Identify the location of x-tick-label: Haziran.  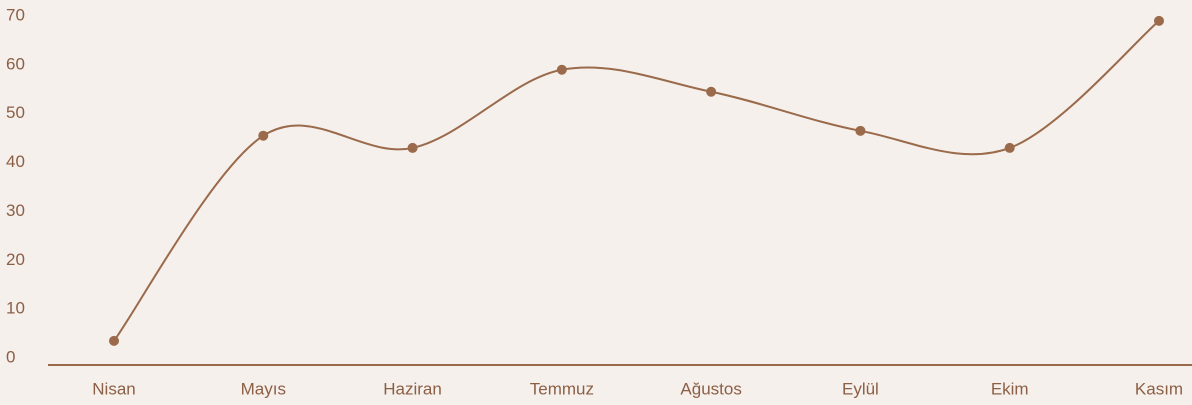
(412, 388).